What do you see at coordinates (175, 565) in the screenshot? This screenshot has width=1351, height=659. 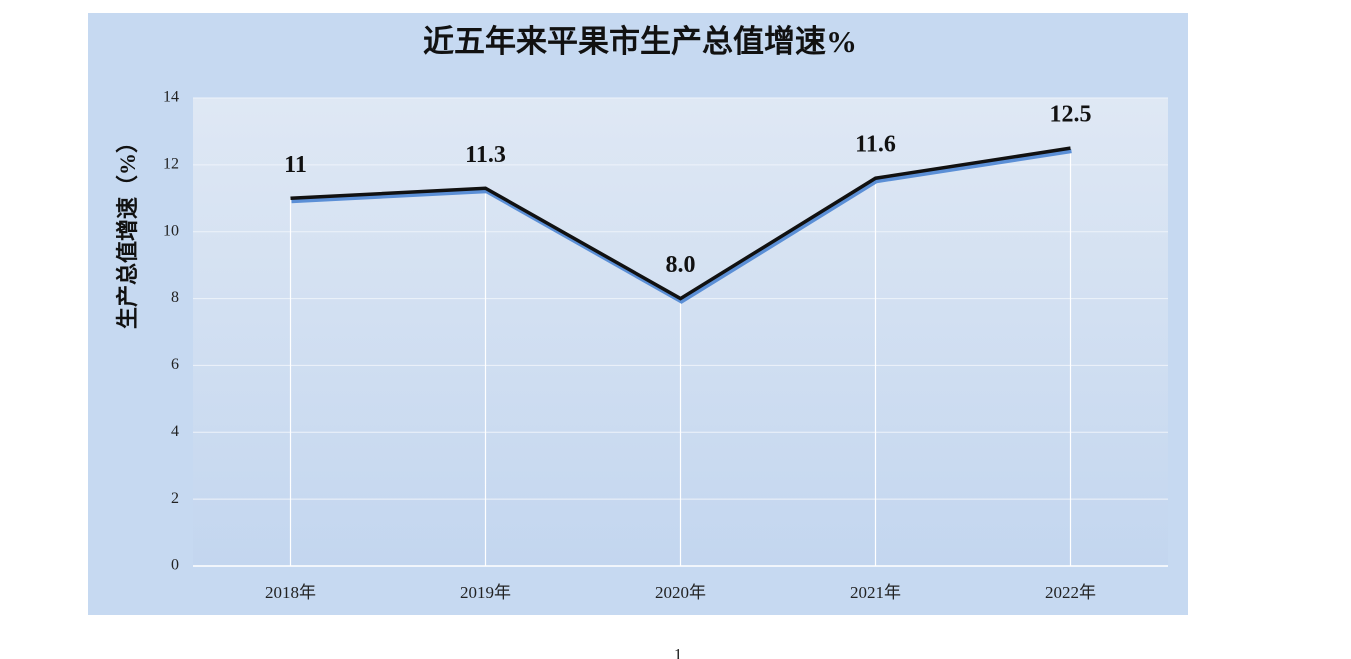 I see `y-tick-label: 0` at bounding box center [175, 565].